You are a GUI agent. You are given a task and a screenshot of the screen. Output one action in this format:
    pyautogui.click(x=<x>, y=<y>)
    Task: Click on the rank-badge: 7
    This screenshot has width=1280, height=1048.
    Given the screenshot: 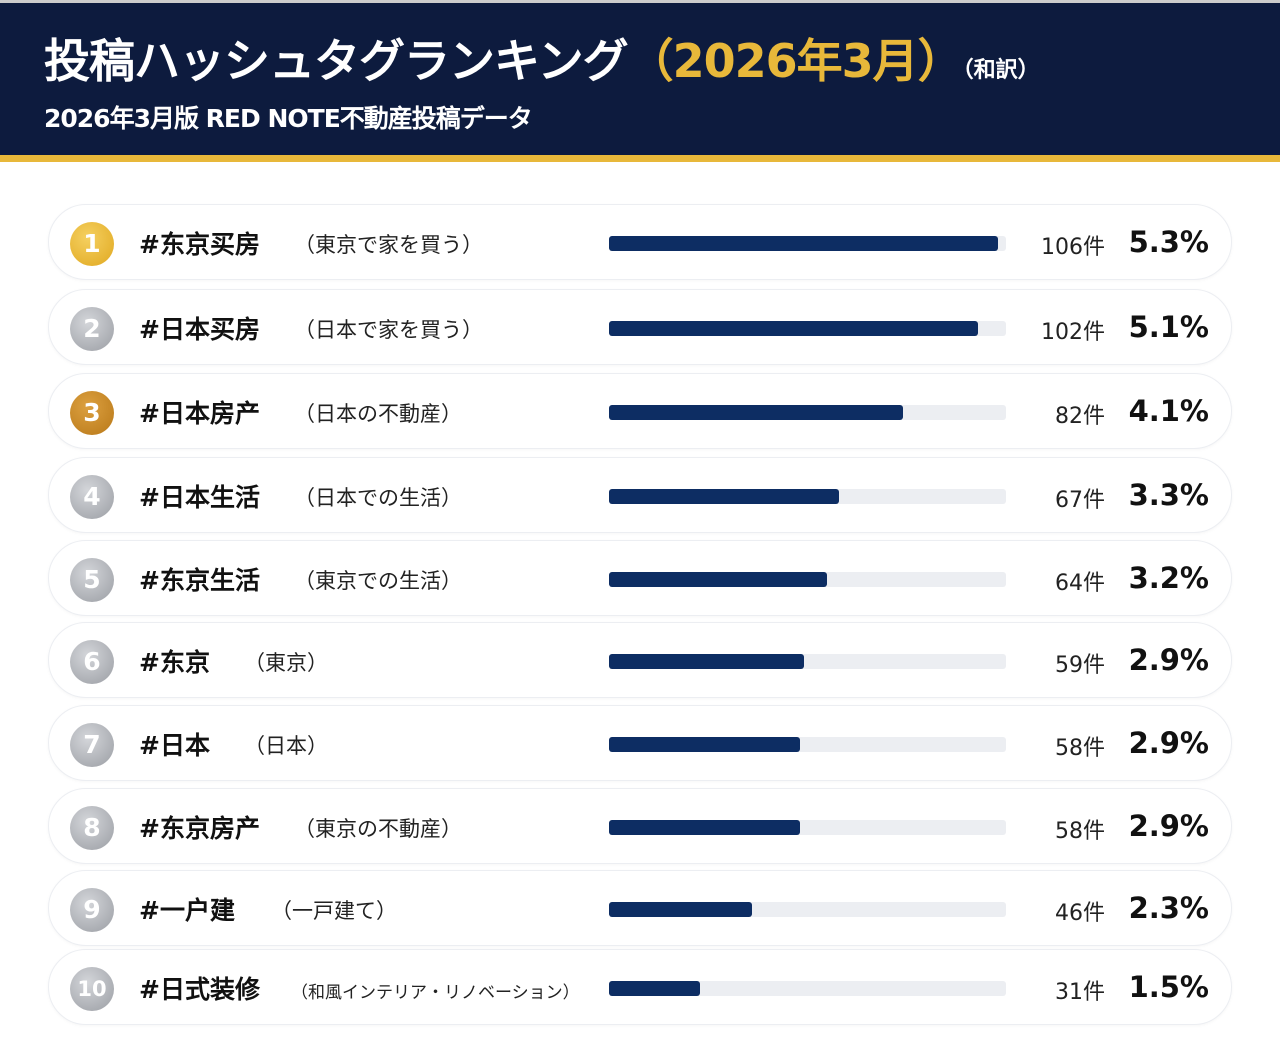 What is the action you would take?
    pyautogui.click(x=92, y=745)
    